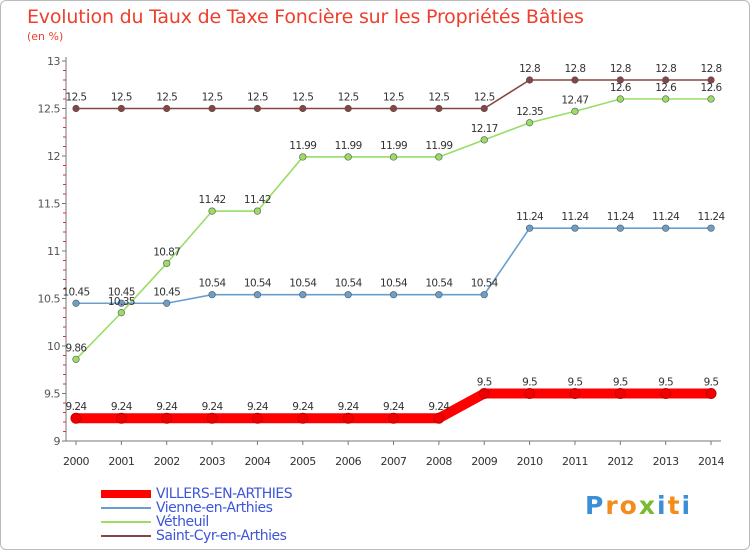 The height and width of the screenshot is (550, 750). What do you see at coordinates (303, 461) in the screenshot?
I see `x-tick-label: 2005` at bounding box center [303, 461].